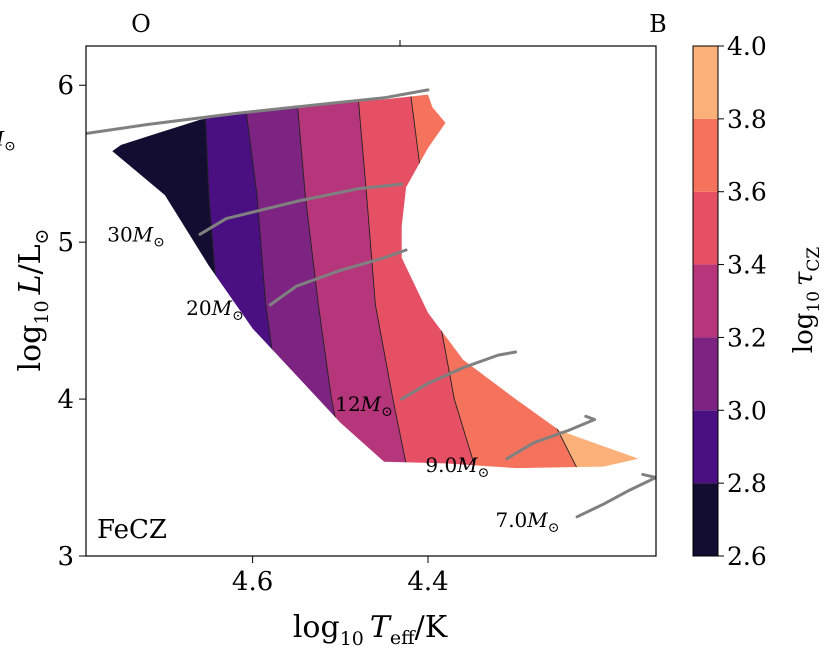 Image resolution: width=831 pixels, height=656 pixels. I want to click on x-axis-ticks: 4.6 4.4, so click(340, 576).